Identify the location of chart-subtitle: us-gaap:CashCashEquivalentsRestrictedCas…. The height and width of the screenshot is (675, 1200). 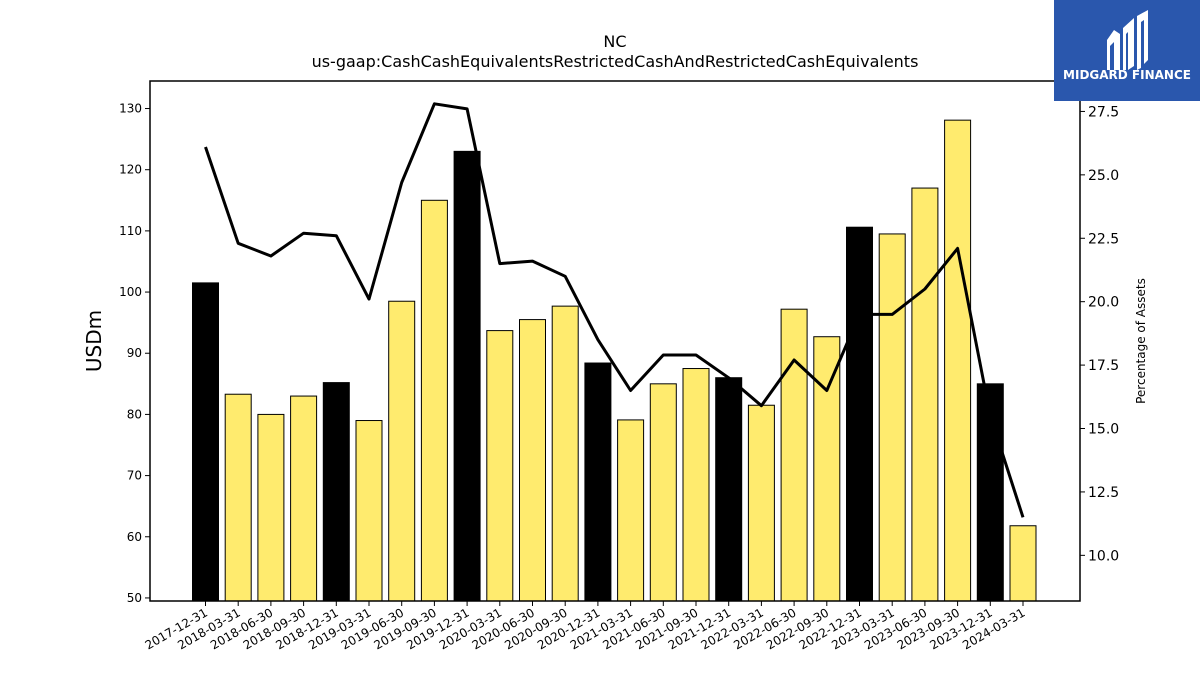
(615, 61).